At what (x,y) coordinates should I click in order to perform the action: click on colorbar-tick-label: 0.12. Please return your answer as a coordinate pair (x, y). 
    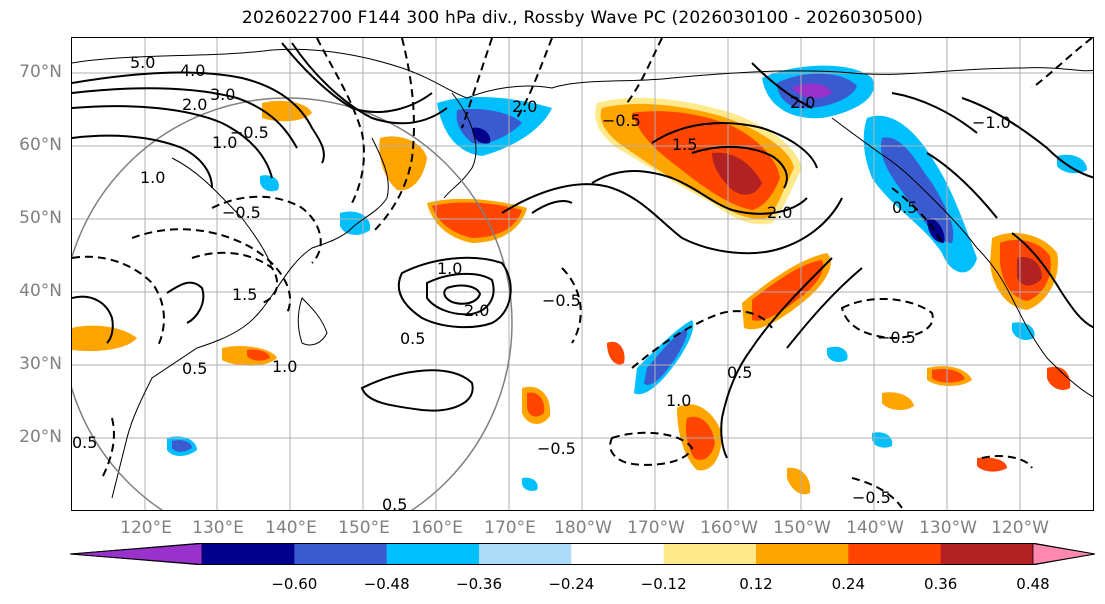
    Looking at the image, I should click on (756, 584).